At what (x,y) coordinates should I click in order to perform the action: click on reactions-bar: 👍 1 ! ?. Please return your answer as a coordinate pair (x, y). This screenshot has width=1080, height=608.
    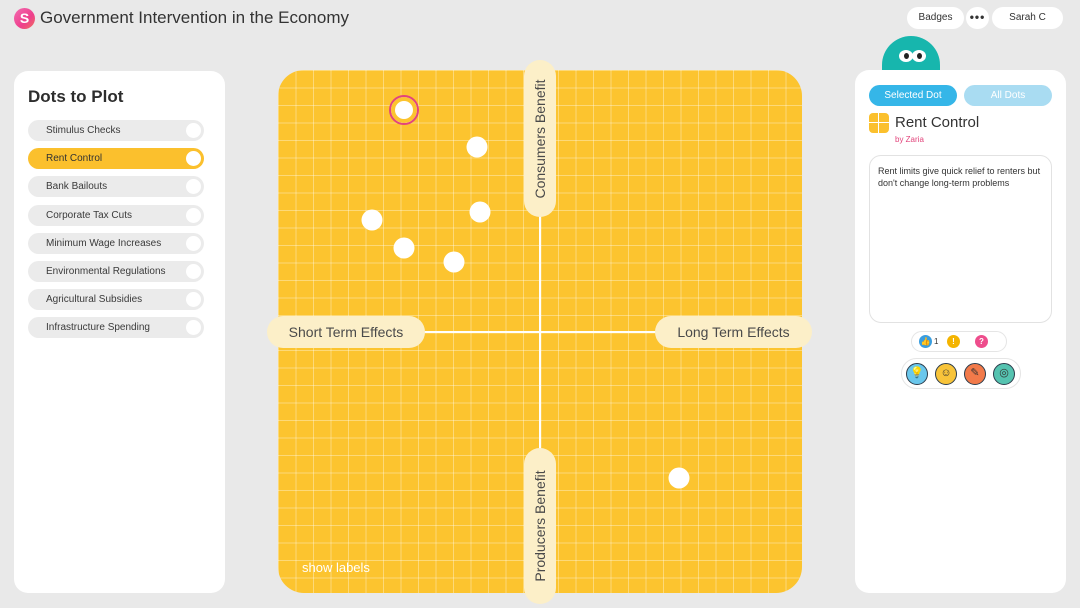
    Looking at the image, I should click on (959, 341).